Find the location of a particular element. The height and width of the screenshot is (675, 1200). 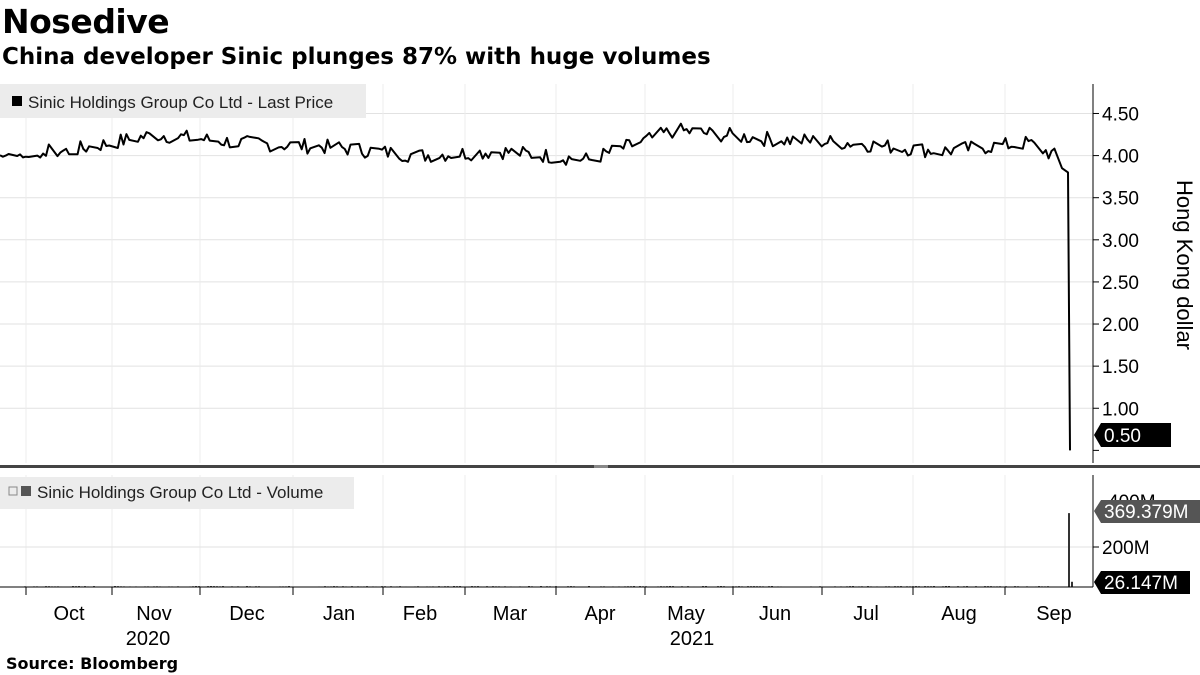

x-month-label: Jun is located at coordinates (775, 614).